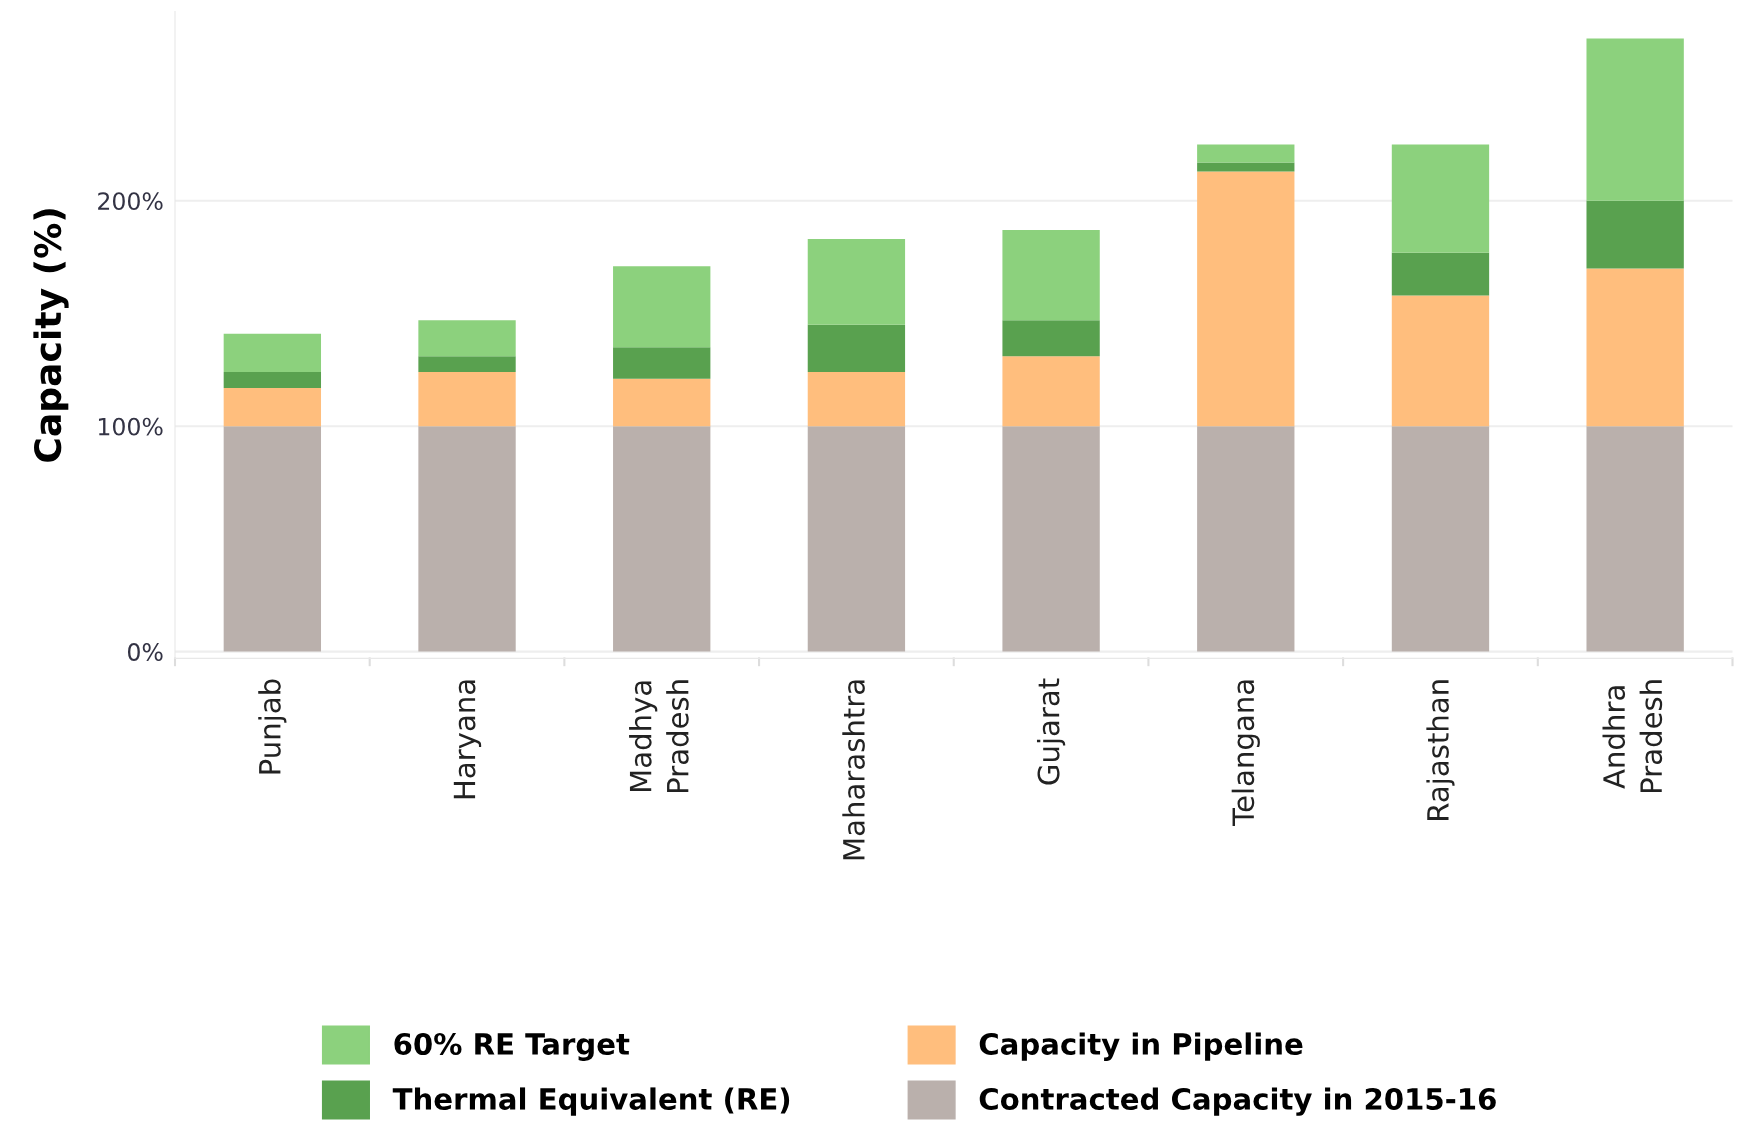 The height and width of the screenshot is (1145, 1750). What do you see at coordinates (145, 652) in the screenshot?
I see `y-tick-label: 0%` at bounding box center [145, 652].